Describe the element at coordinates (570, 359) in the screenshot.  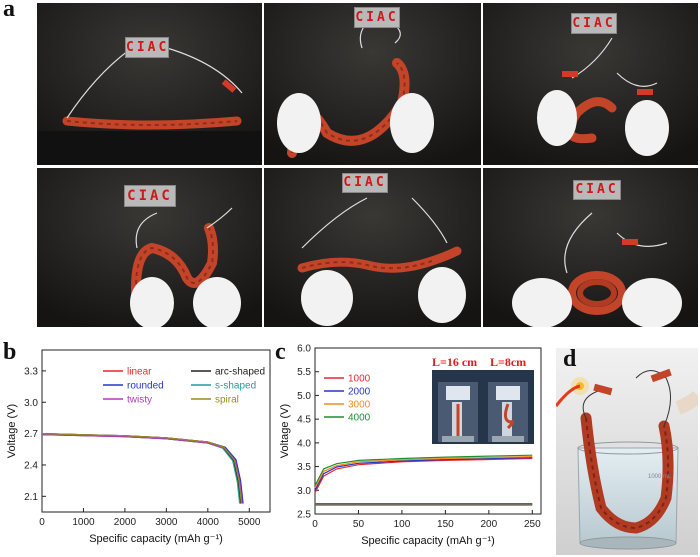
I see `panel-label-d: d` at that location.